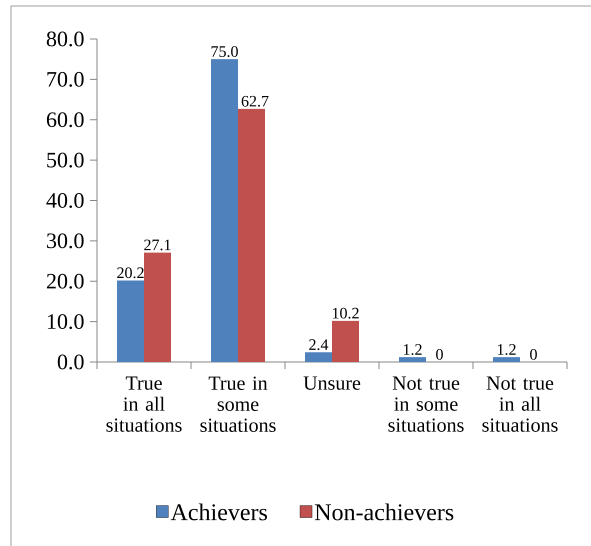 The image size is (591, 546). Describe the element at coordinates (65, 240) in the screenshot. I see `y-tick-label: 30.0` at that location.